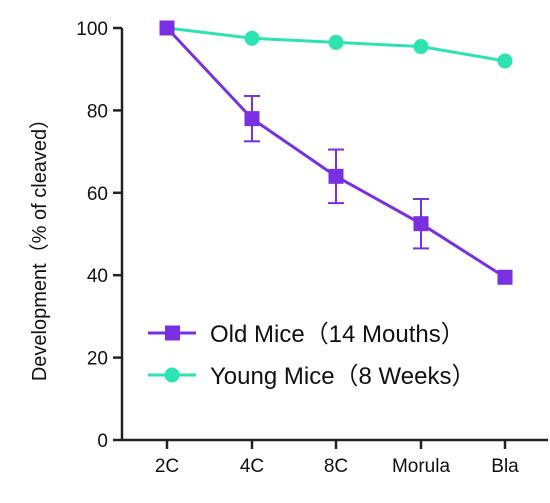 The width and height of the screenshot is (550, 503). Describe the element at coordinates (505, 466) in the screenshot. I see `x-tick-label: Bla` at that location.